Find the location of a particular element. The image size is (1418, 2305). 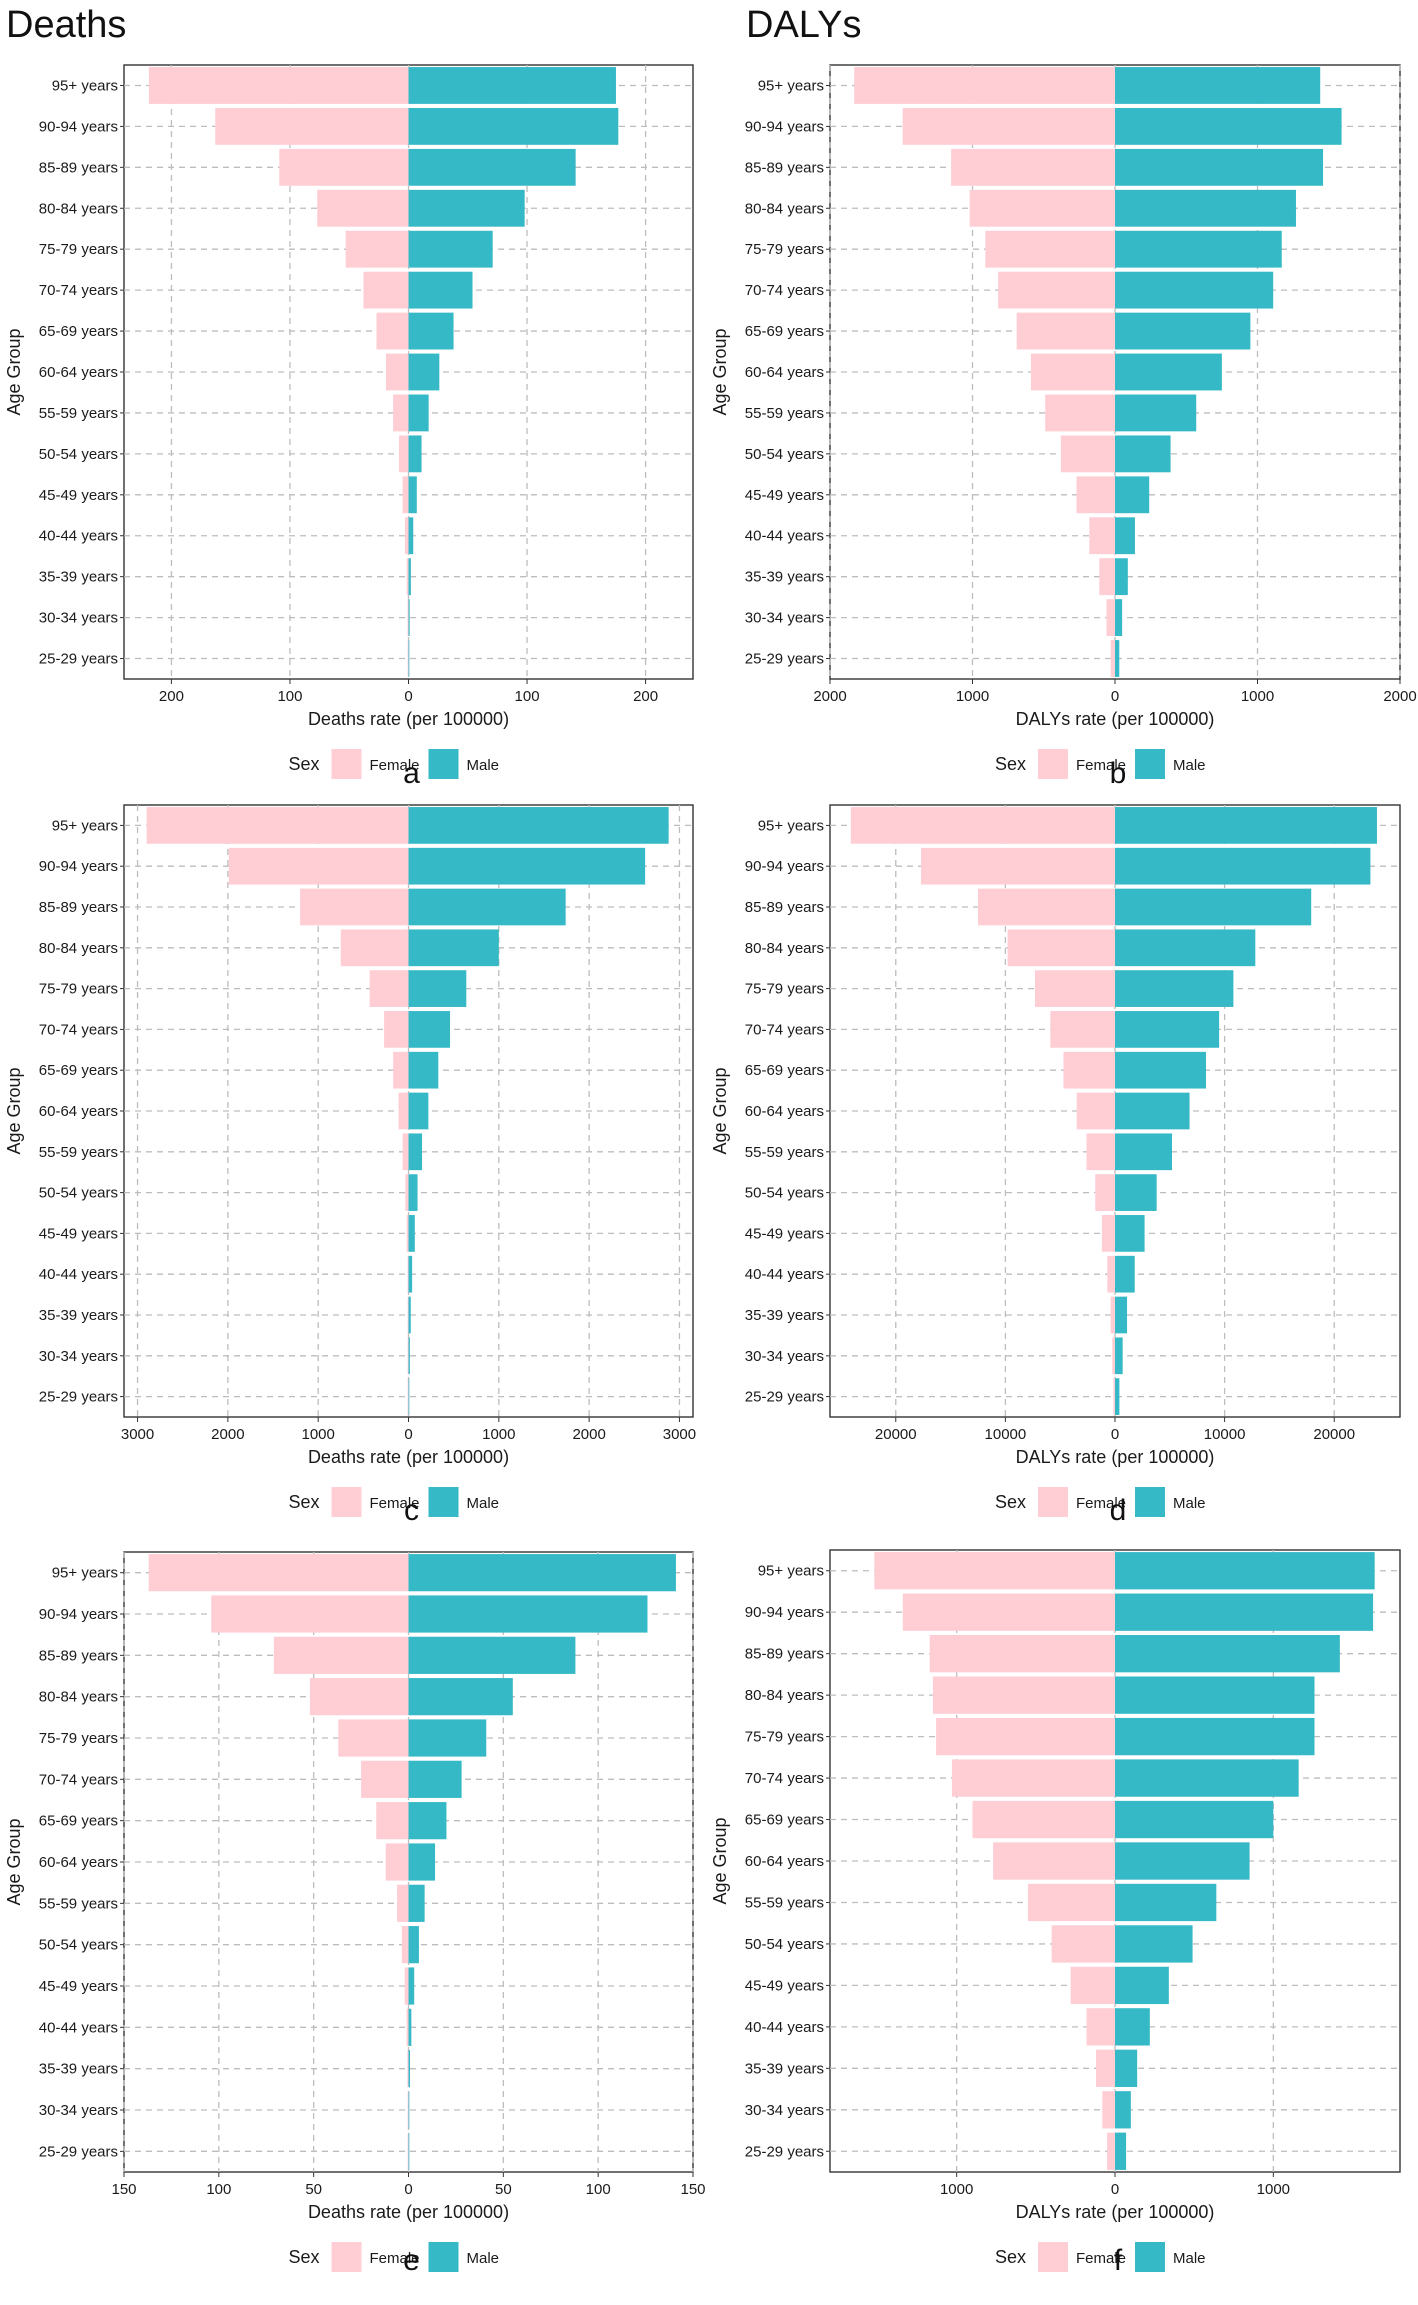

panel-b-y-axis-title: Age Group is located at coordinates (720, 371).